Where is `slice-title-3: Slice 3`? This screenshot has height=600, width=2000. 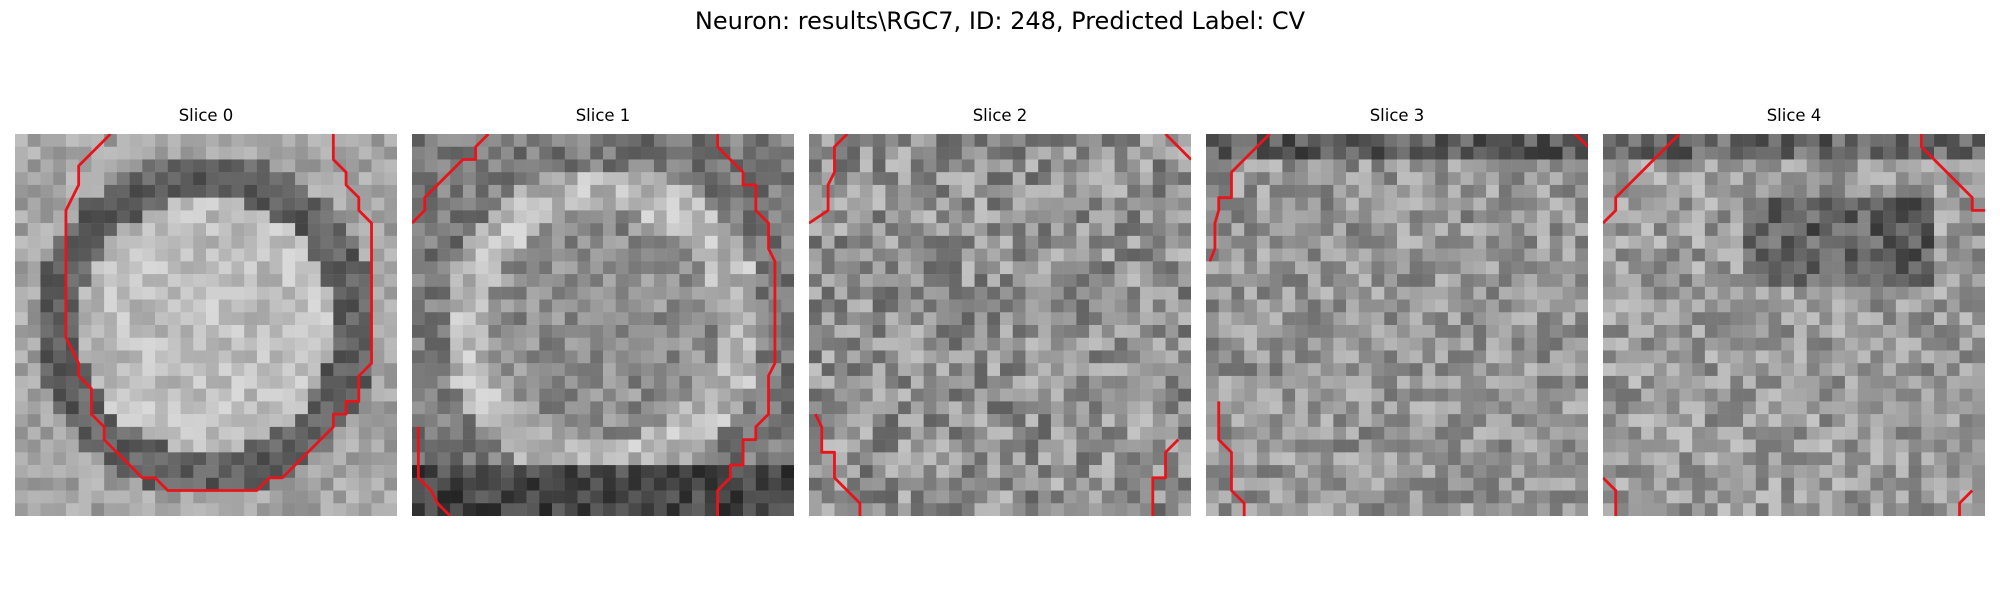 slice-title-3: Slice 3 is located at coordinates (1397, 115).